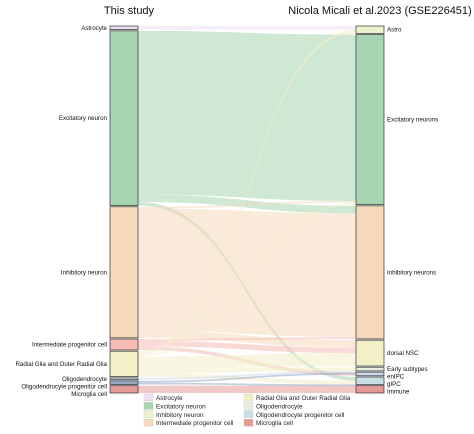  What do you see at coordinates (279, 406) in the screenshot?
I see `legend-label-oligodendrocyte: Oligodendrocyte` at bounding box center [279, 406].